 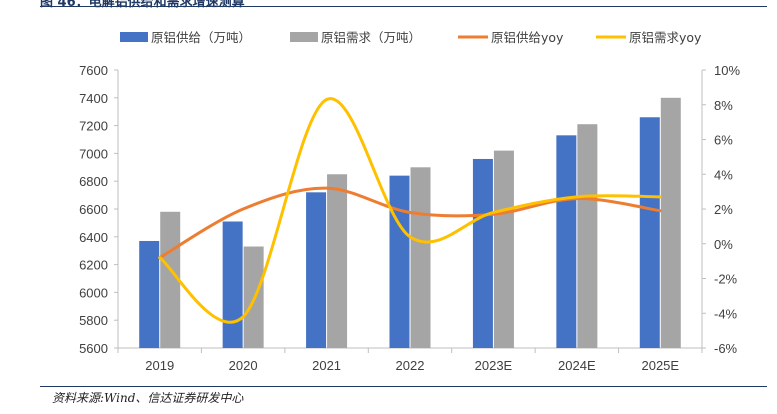 What do you see at coordinates (726, 348) in the screenshot?
I see `right-tick-label: -6%` at bounding box center [726, 348].